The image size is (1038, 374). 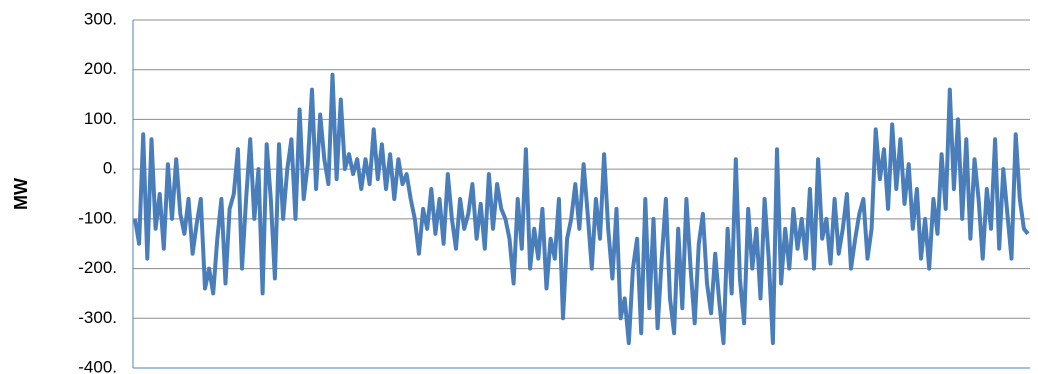 I want to click on y-tick-label: 100., so click(x=100, y=118).